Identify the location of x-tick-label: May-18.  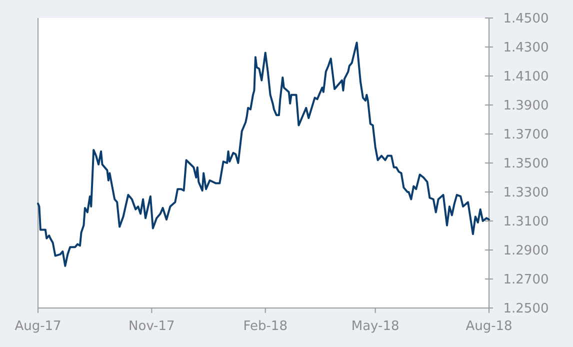
(375, 326).